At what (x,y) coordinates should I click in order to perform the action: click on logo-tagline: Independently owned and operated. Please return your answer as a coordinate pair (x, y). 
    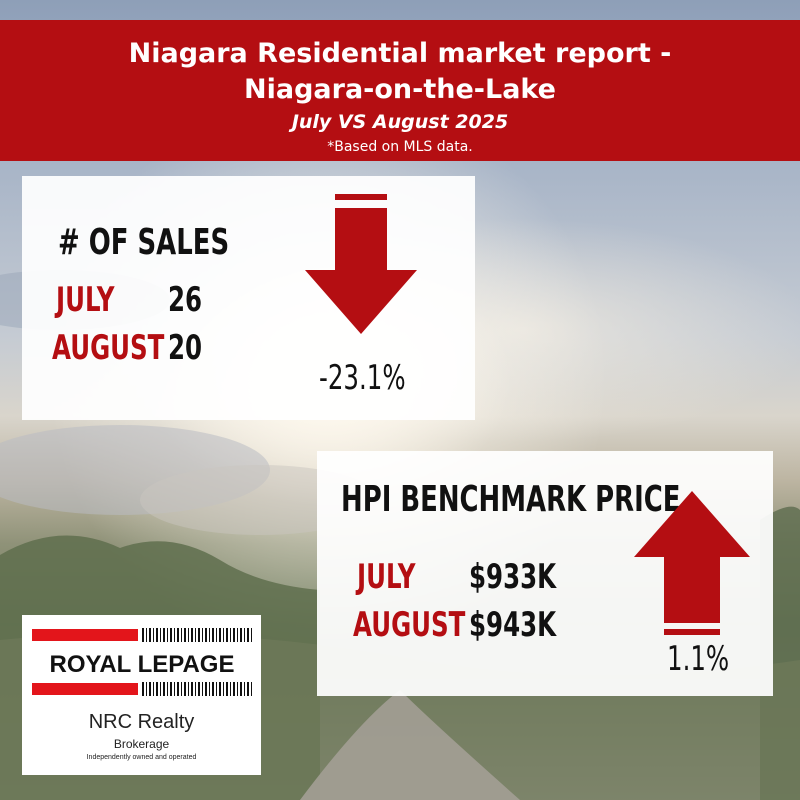
    Looking at the image, I should click on (141, 757).